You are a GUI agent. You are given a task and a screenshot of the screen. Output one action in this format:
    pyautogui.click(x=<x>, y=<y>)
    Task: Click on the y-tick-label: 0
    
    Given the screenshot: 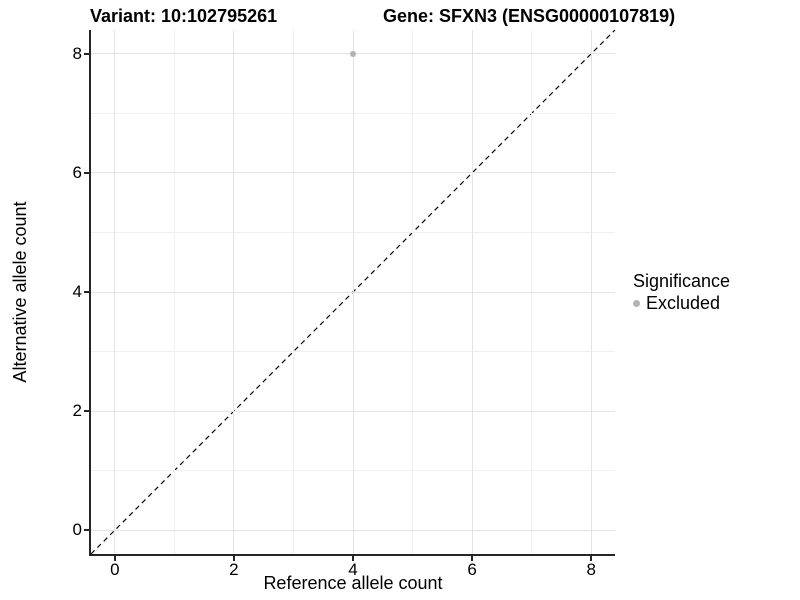 What is the action you would take?
    pyautogui.click(x=77, y=530)
    